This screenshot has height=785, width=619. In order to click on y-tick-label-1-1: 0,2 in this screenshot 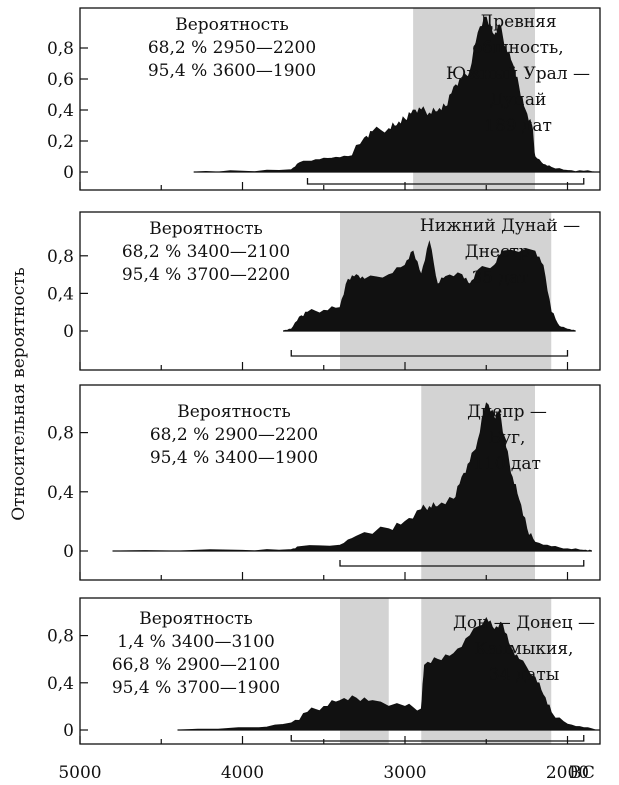, I will do `click(60, 142)`.